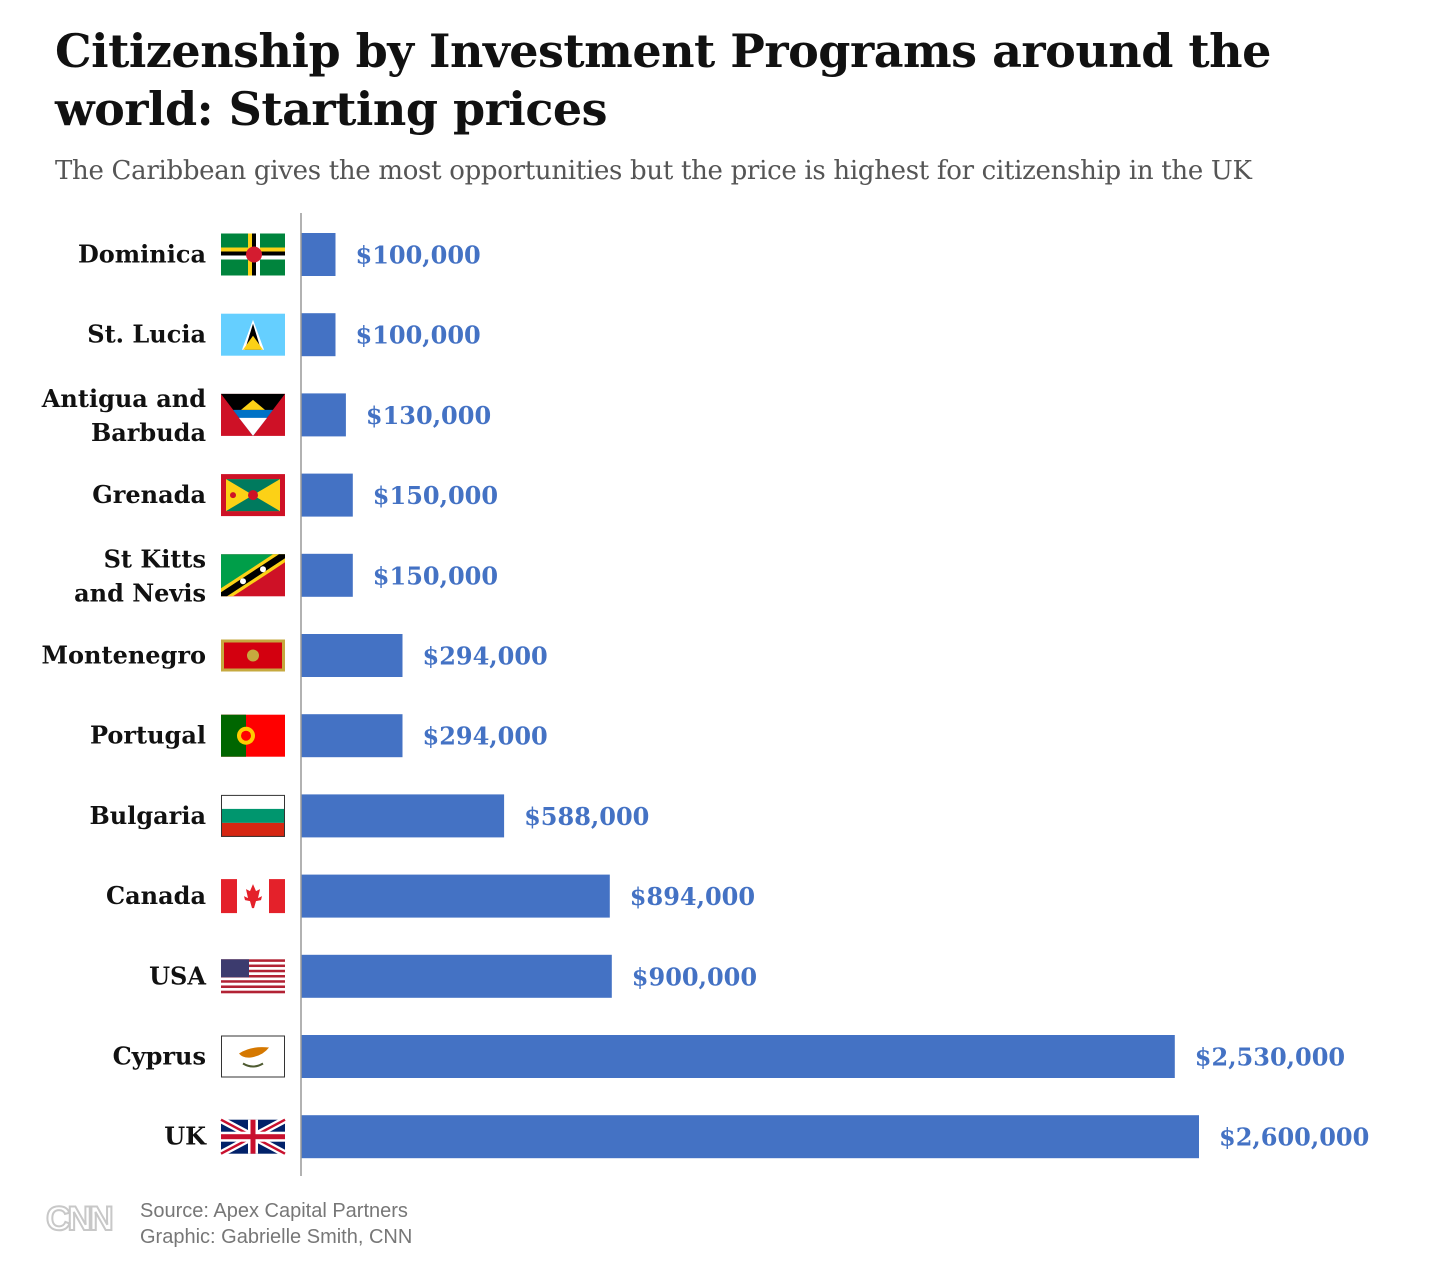  I want to click on usa-flag-icon, so click(253, 976).